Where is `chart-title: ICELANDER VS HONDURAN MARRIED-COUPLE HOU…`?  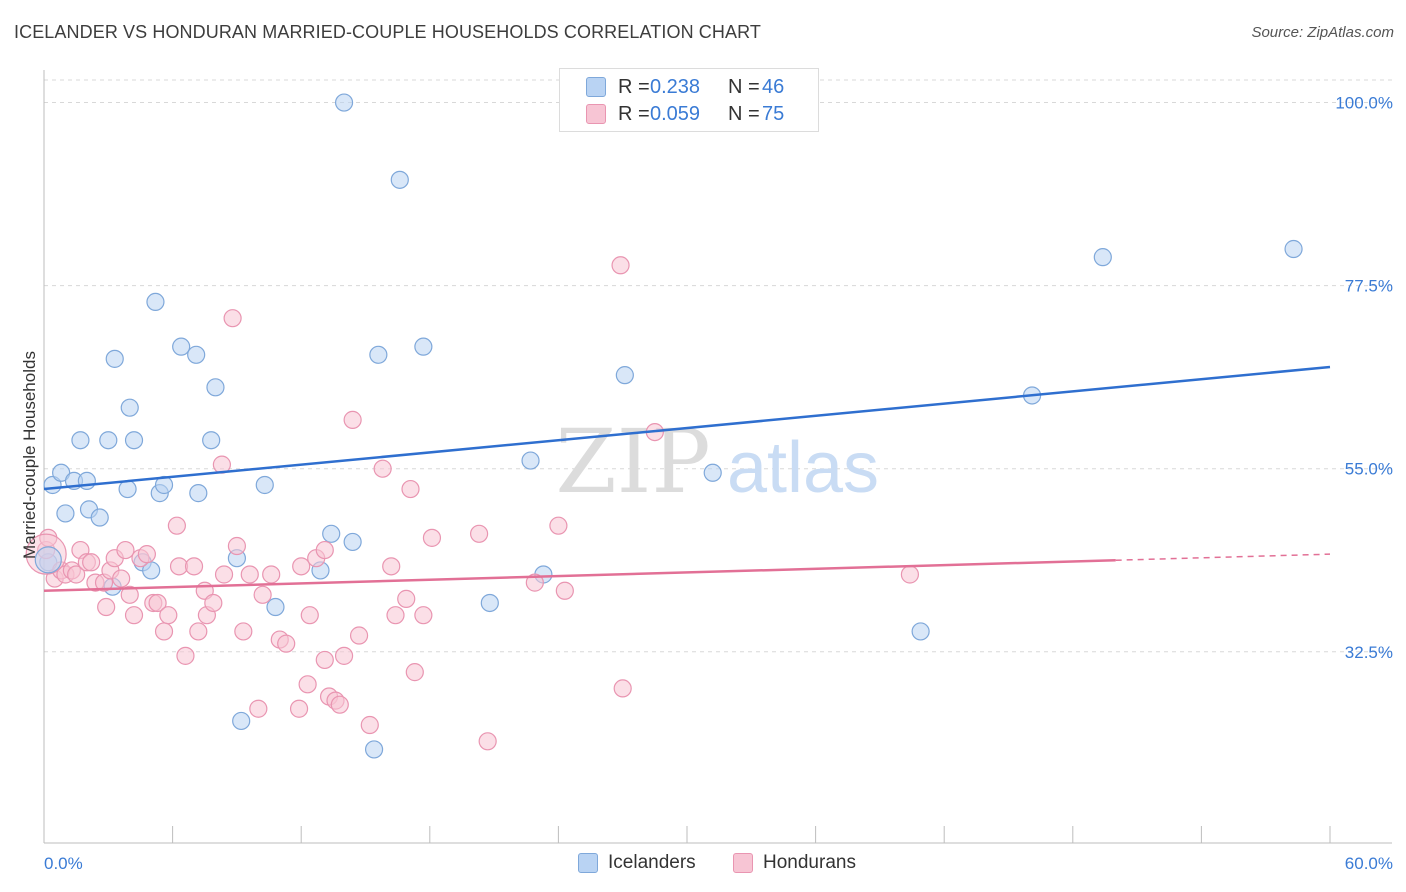 chart-title: ICELANDER VS HONDURAN MARRIED-COUPLE HOU… is located at coordinates (387, 32).